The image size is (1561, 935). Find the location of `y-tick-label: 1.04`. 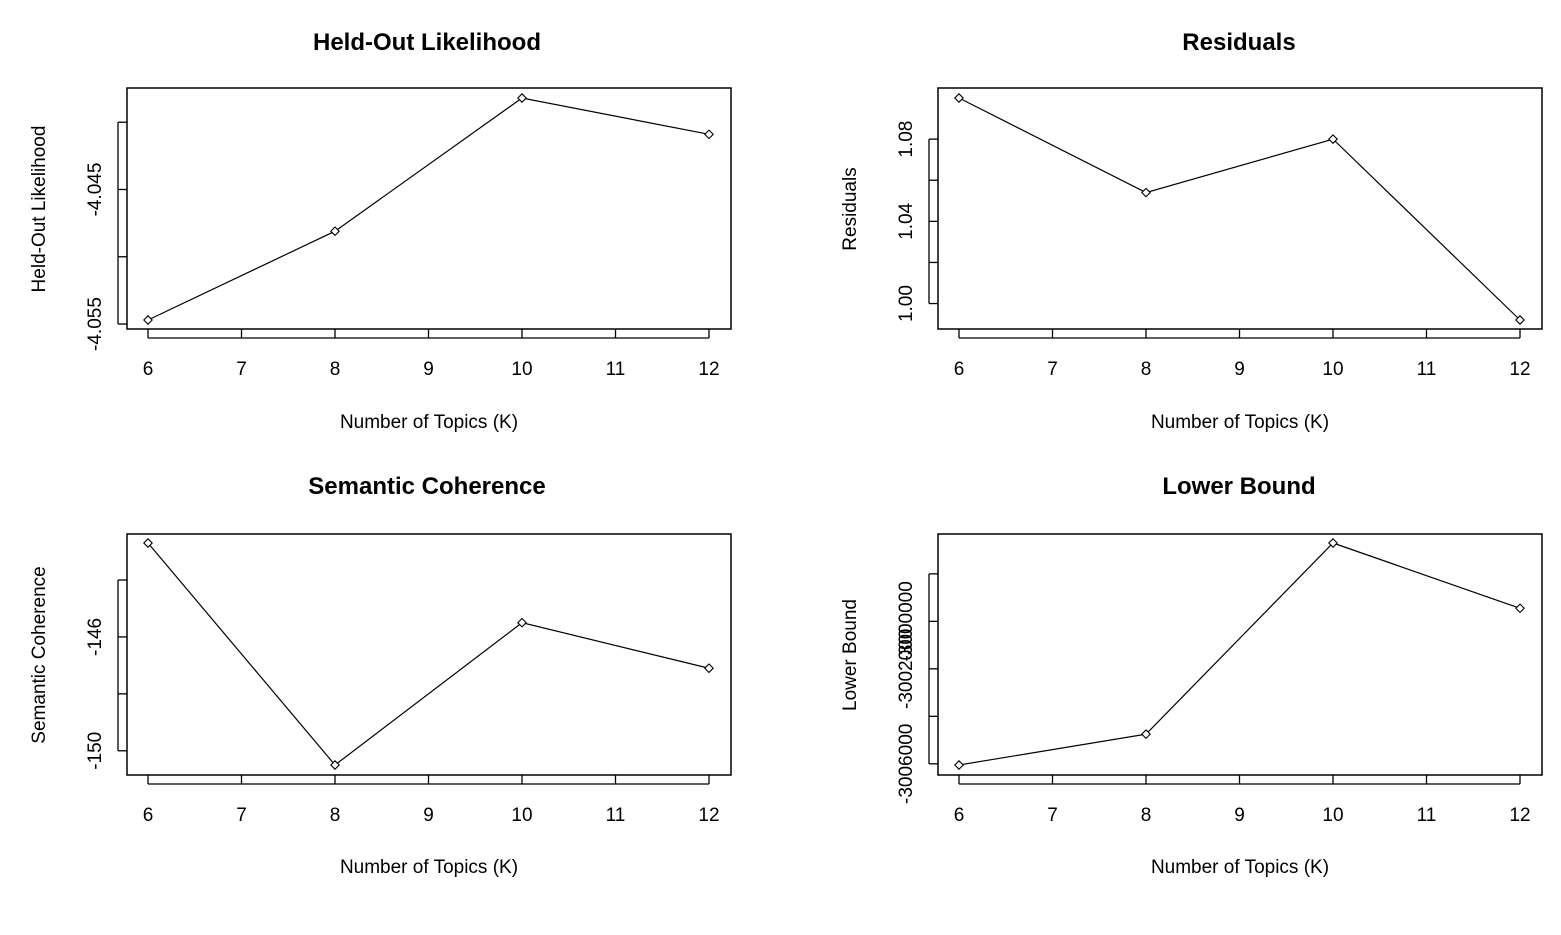

y-tick-label: 1.04 is located at coordinates (906, 220).